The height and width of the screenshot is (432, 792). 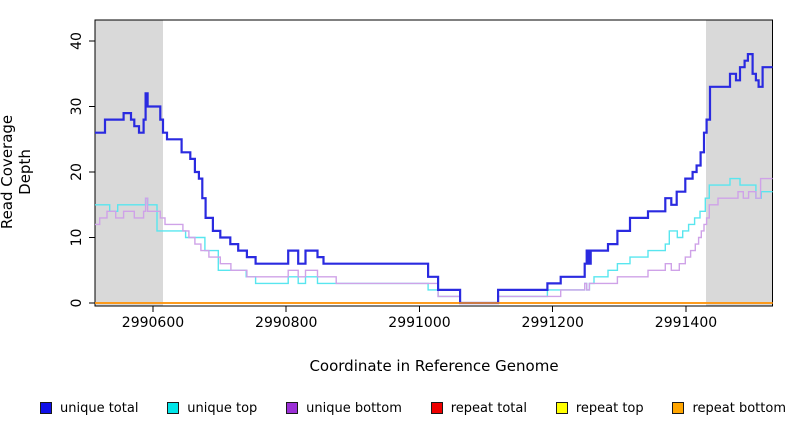 What do you see at coordinates (678, 408) in the screenshot?
I see `legend-swatch-repeat-bottom` at bounding box center [678, 408].